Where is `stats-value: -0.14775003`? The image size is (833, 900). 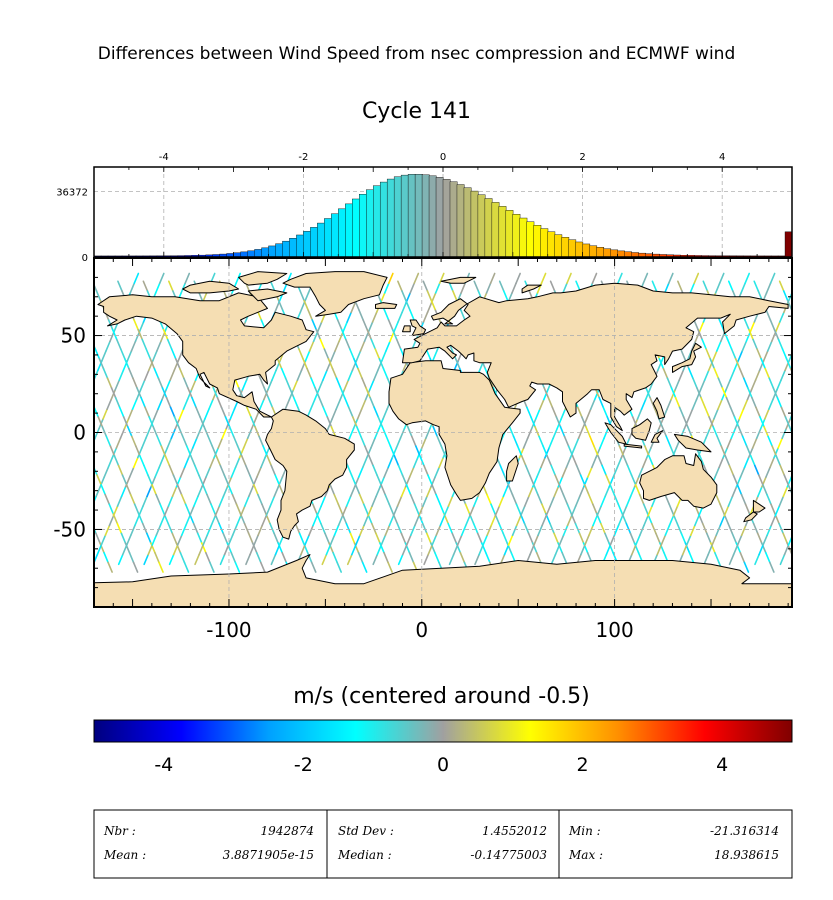
stats-value: -0.14775003 is located at coordinates (508, 855).